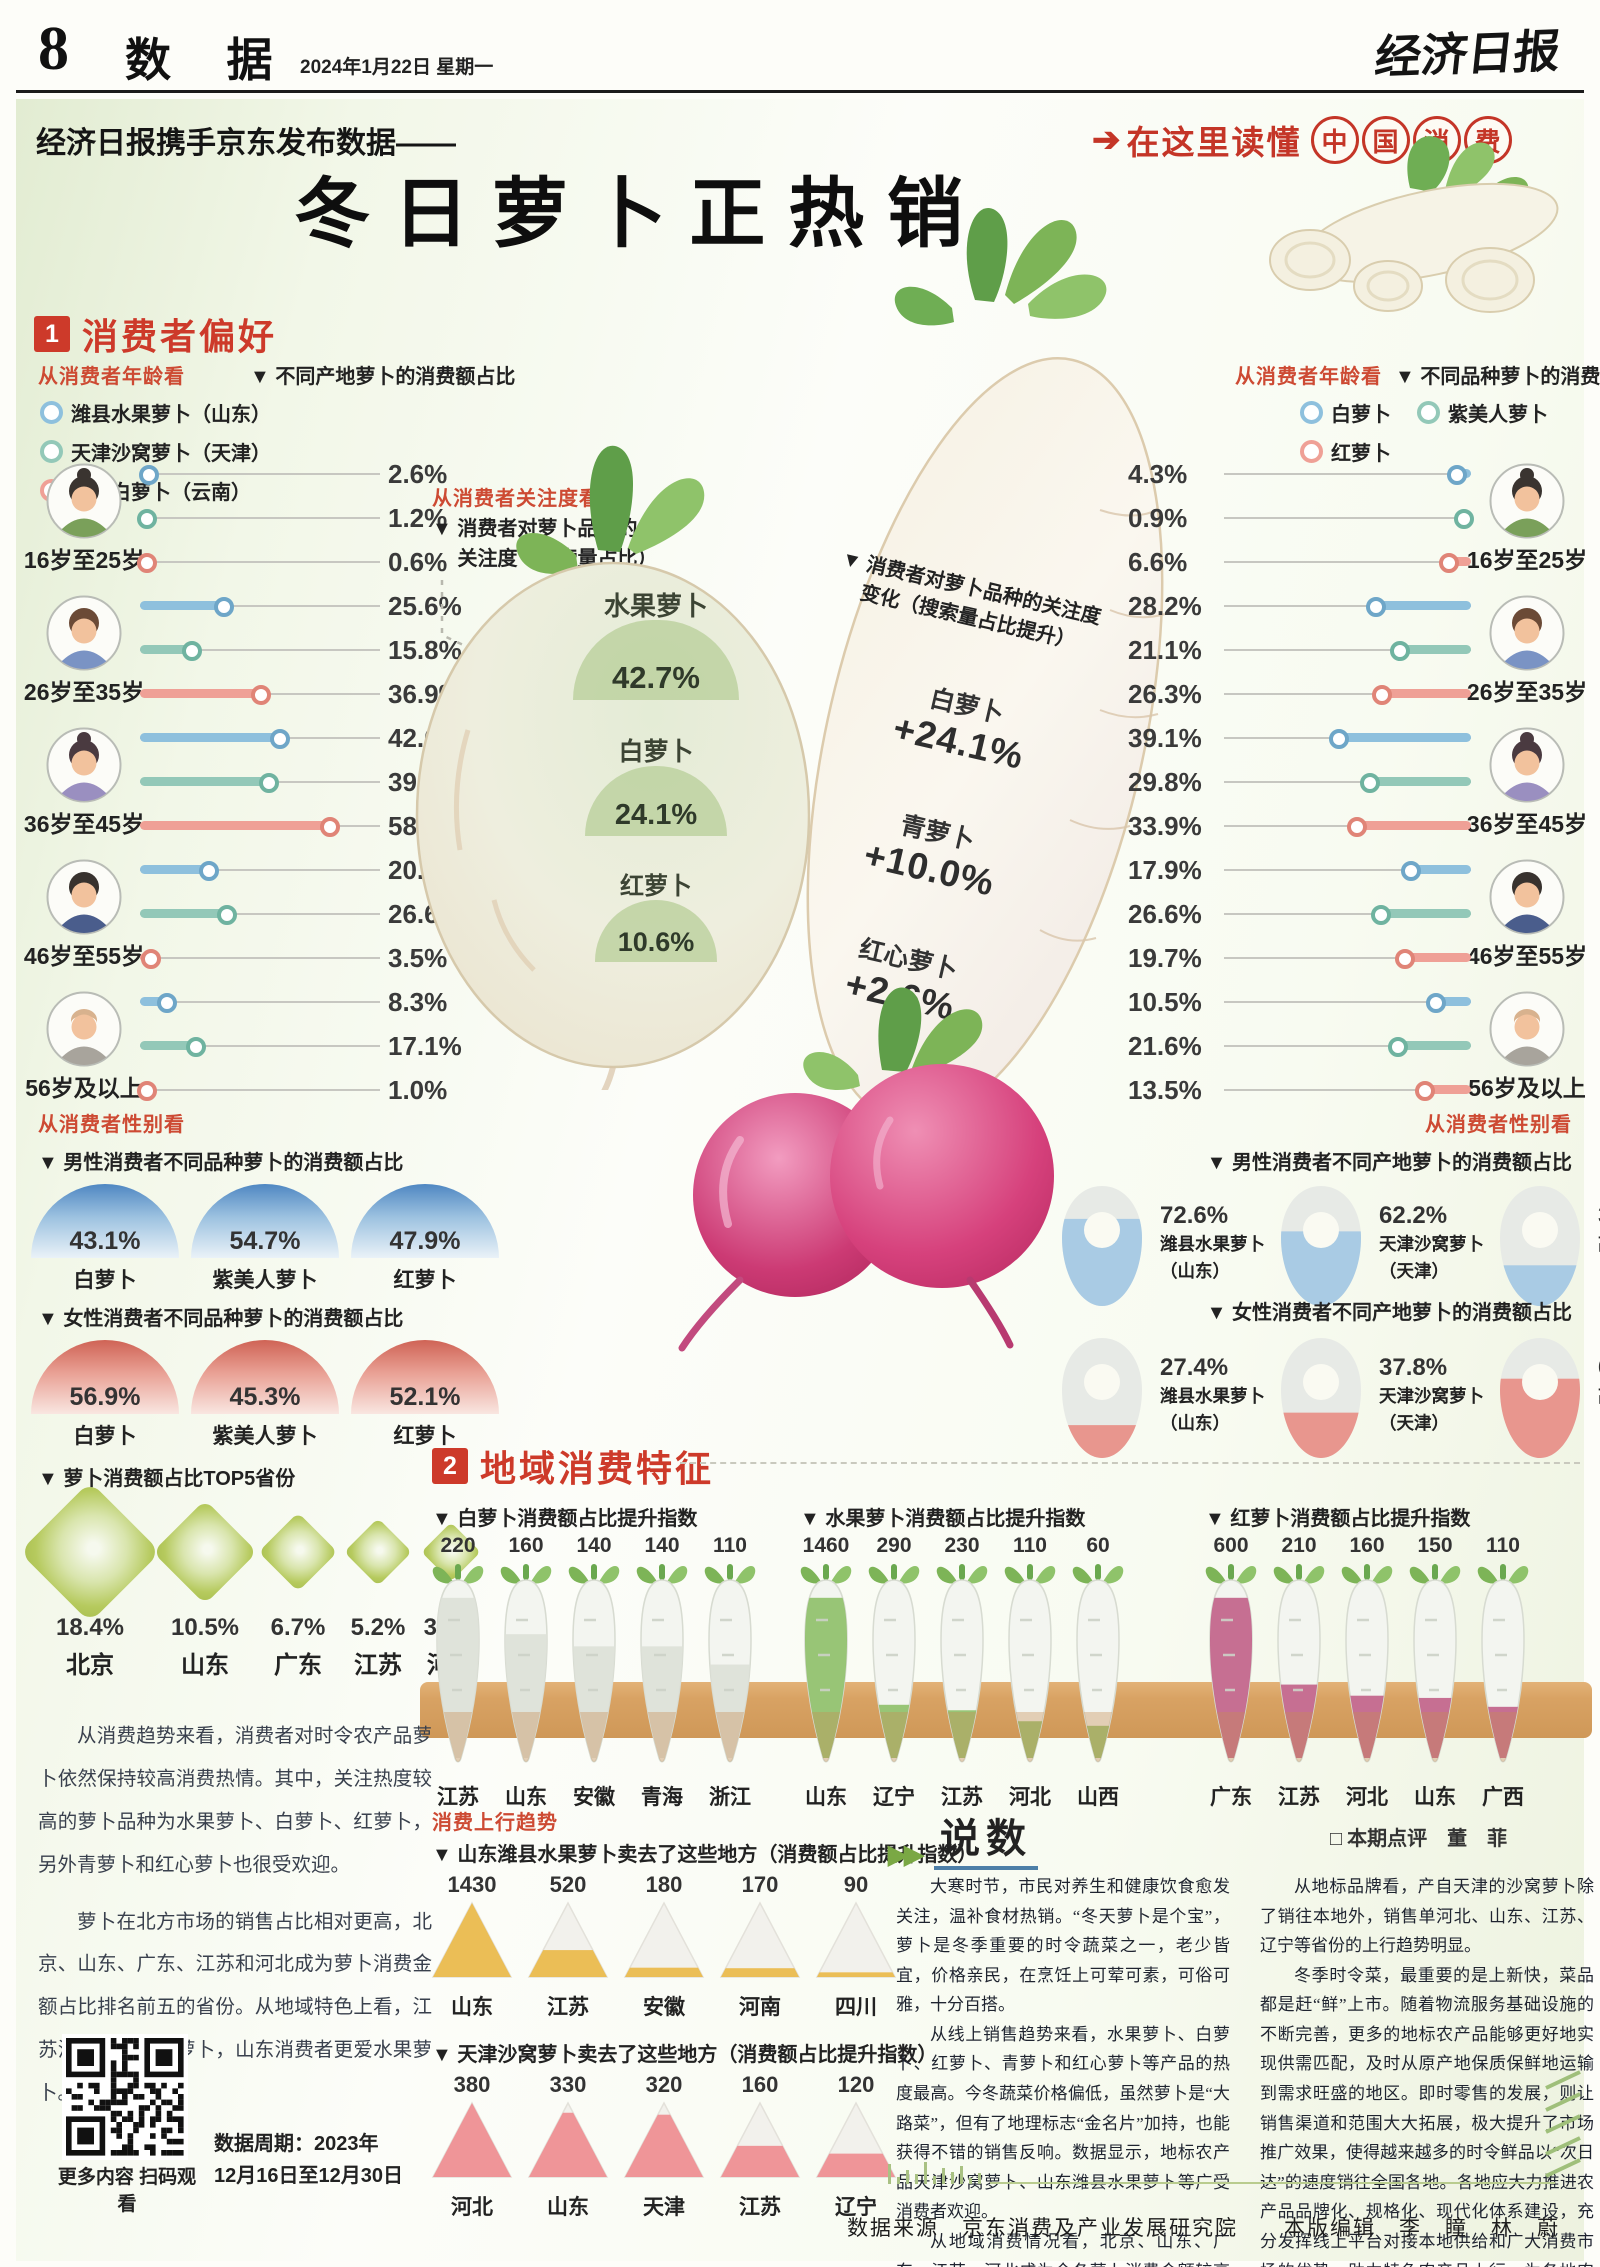  Describe the element at coordinates (1527, 559) in the screenshot. I see `age-label: 16岁至25岁` at that location.